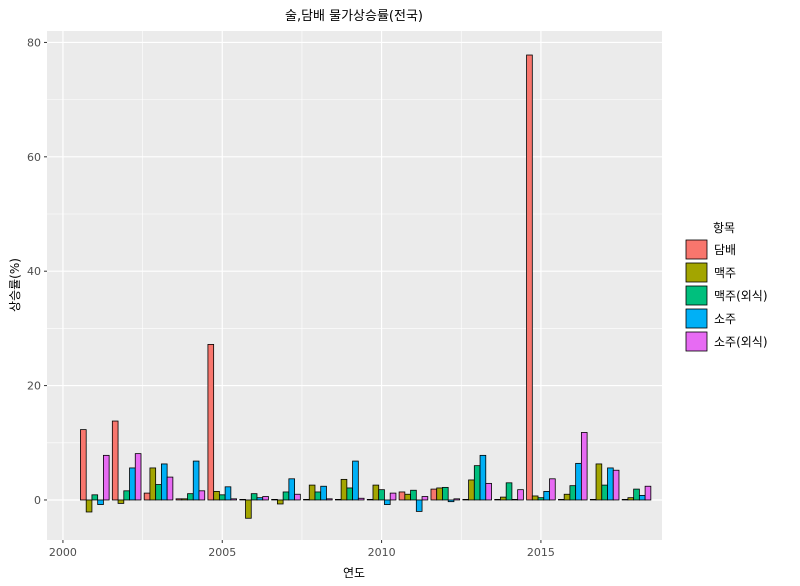  What do you see at coordinates (34, 42) in the screenshot?
I see `y-tick-label: 80` at bounding box center [34, 42].